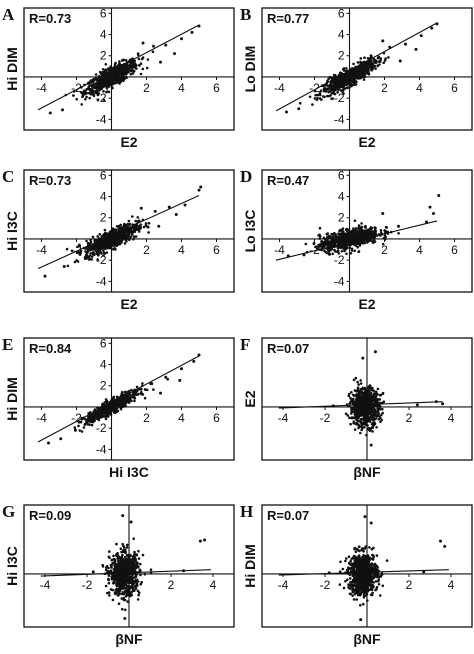  Describe the element at coordinates (216, 250) in the screenshot. I see `x-tick-label: 6` at that location.